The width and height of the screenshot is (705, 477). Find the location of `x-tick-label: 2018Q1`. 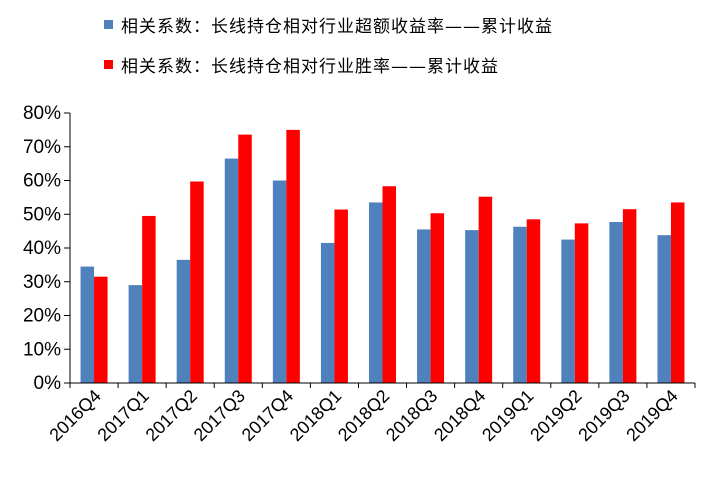

x-tick-label: 2018Q1 is located at coordinates (315, 415).